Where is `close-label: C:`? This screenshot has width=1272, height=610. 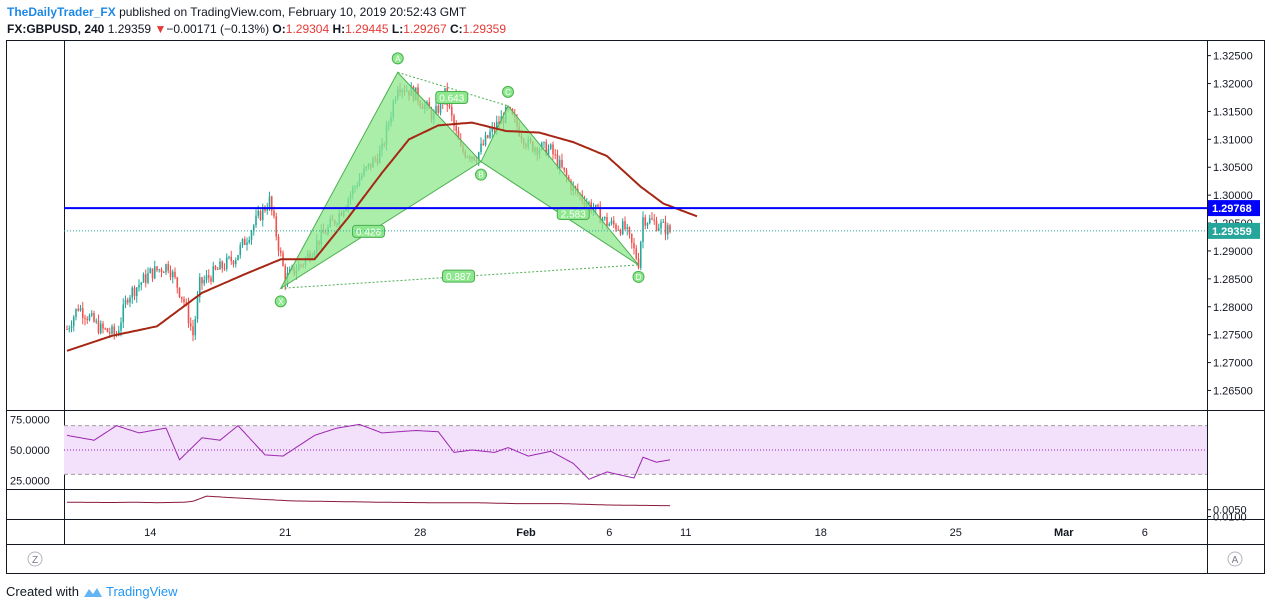
close-label: C: is located at coordinates (456, 29).